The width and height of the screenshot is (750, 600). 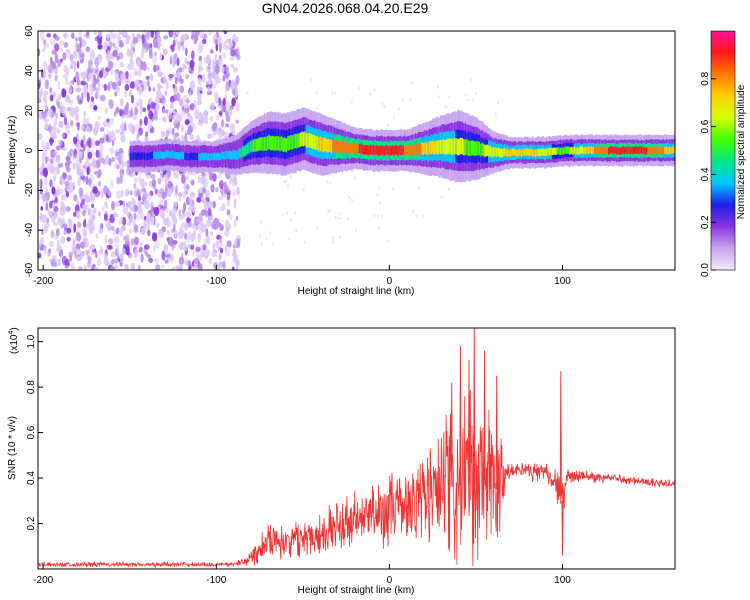 I want to click on snr-y-label: SNR (10 * v/v), so click(x=12, y=448).